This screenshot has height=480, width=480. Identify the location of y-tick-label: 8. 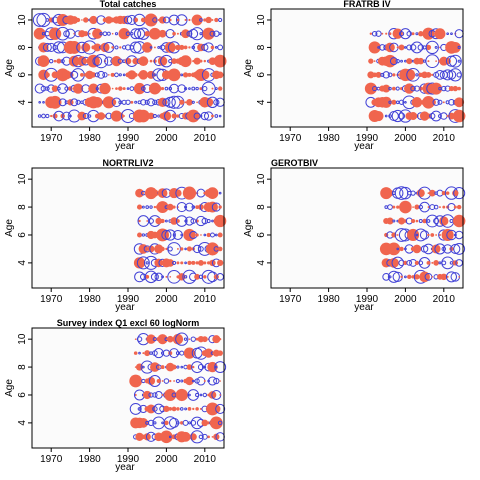
(261, 207).